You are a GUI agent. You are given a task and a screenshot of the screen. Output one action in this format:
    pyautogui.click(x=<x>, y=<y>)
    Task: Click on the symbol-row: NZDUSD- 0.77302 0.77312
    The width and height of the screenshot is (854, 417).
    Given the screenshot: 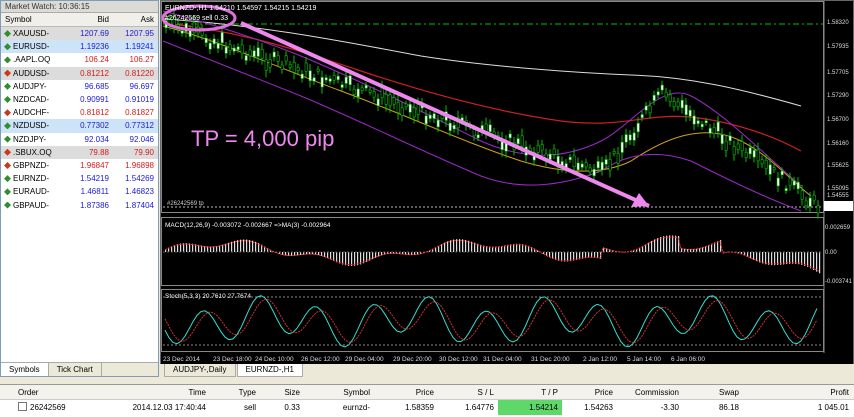 What is the action you would take?
    pyautogui.click(x=79, y=126)
    